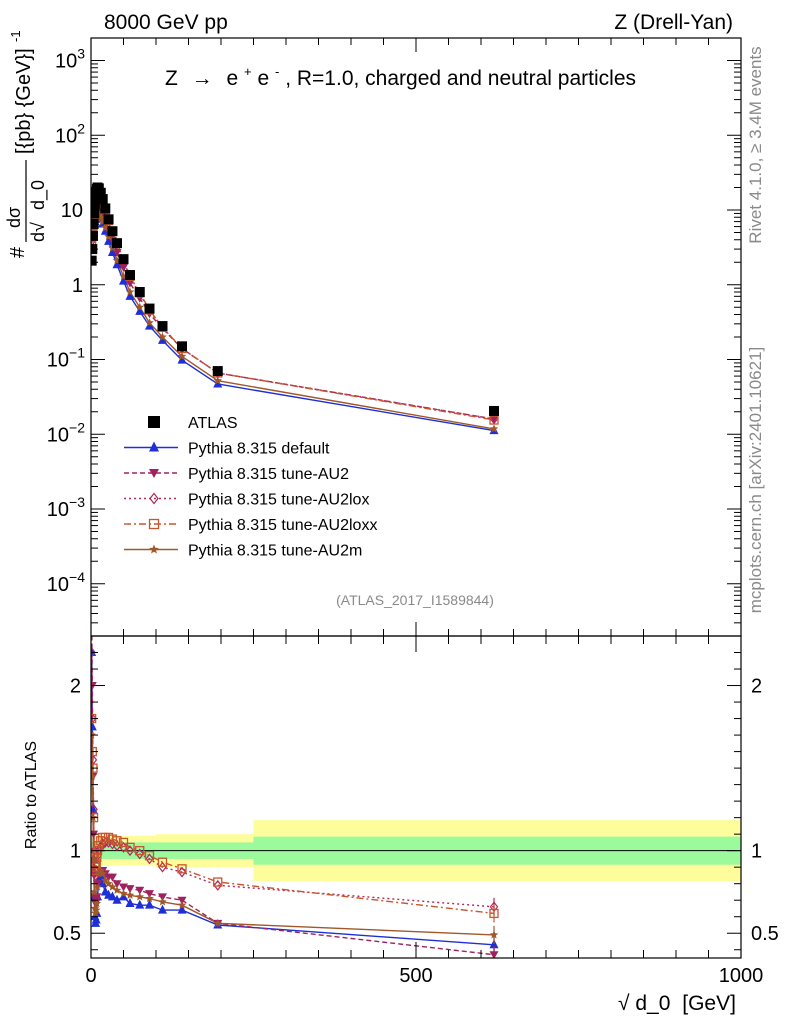  Describe the element at coordinates (66, 358) in the screenshot. I see `main-y-tick-label: 10⁻¹` at that location.